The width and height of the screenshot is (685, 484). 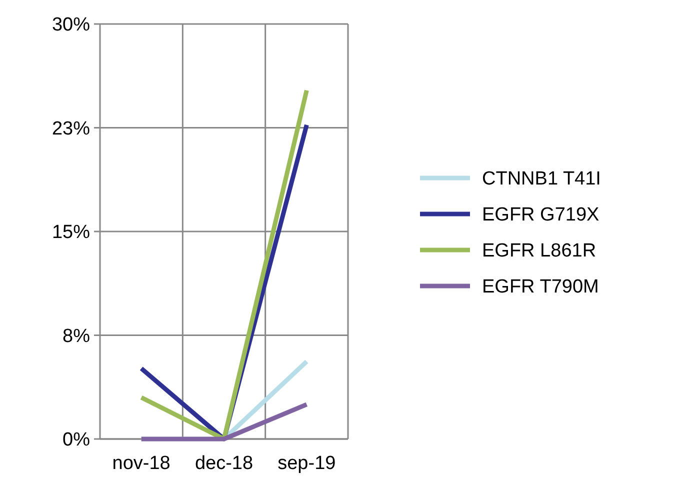 I want to click on x-tick-label: dec-18, so click(x=224, y=463).